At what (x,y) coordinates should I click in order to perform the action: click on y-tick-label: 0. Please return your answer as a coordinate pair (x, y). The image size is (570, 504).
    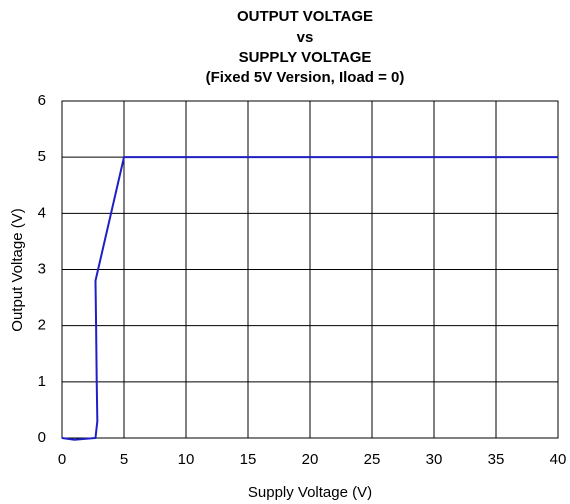
    Looking at the image, I should click on (42, 437).